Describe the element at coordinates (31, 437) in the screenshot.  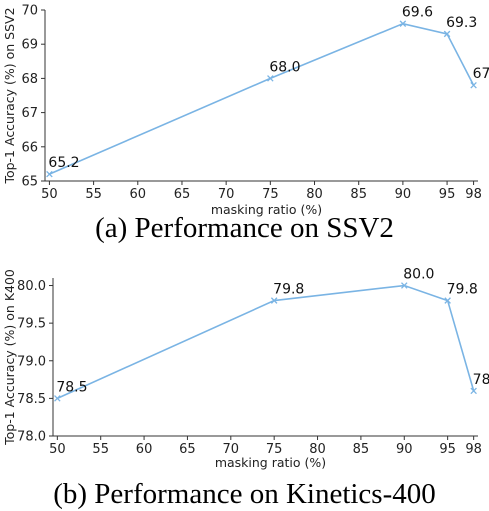
I see `y-tick-label: 78.0` at that location.